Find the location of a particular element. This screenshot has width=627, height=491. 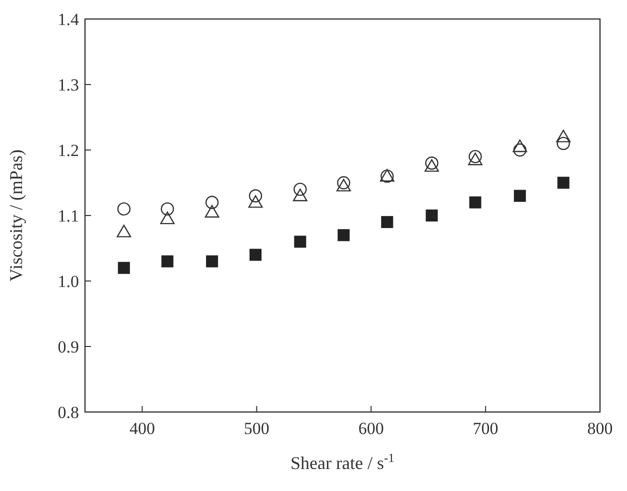

y-tick-label: 1.1 is located at coordinates (68, 216).